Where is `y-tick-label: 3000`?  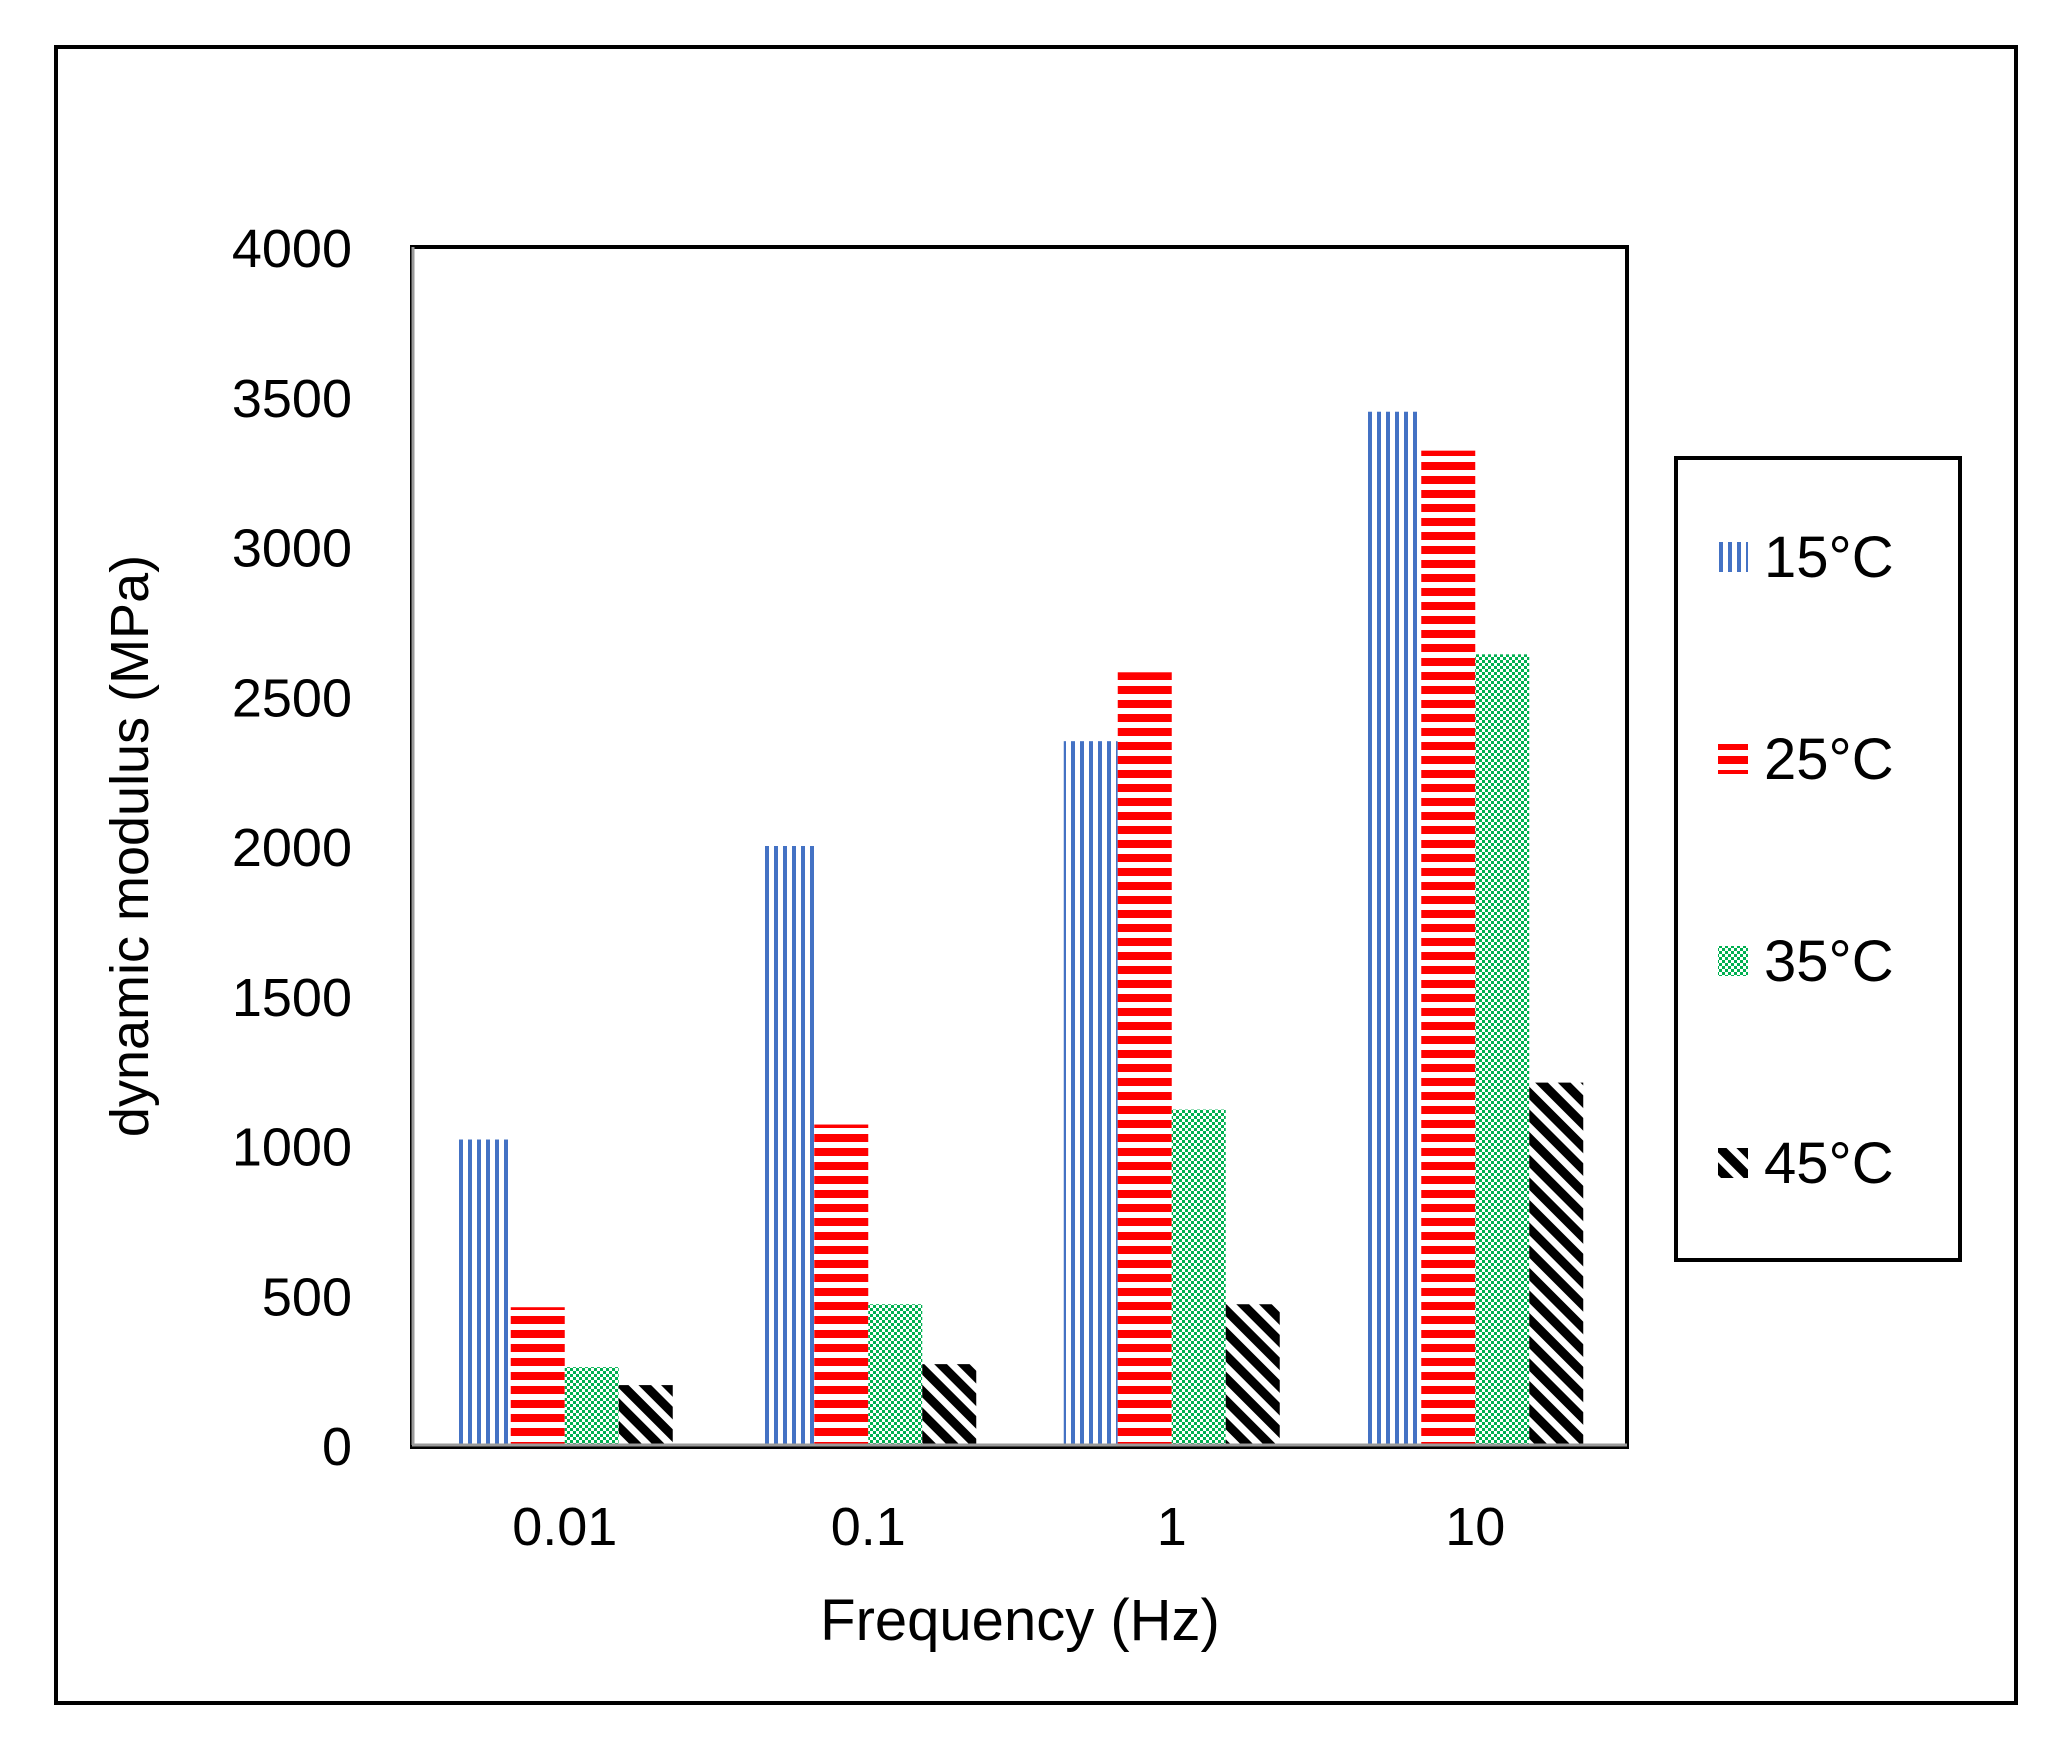 y-tick-label: 3000 is located at coordinates (292, 549).